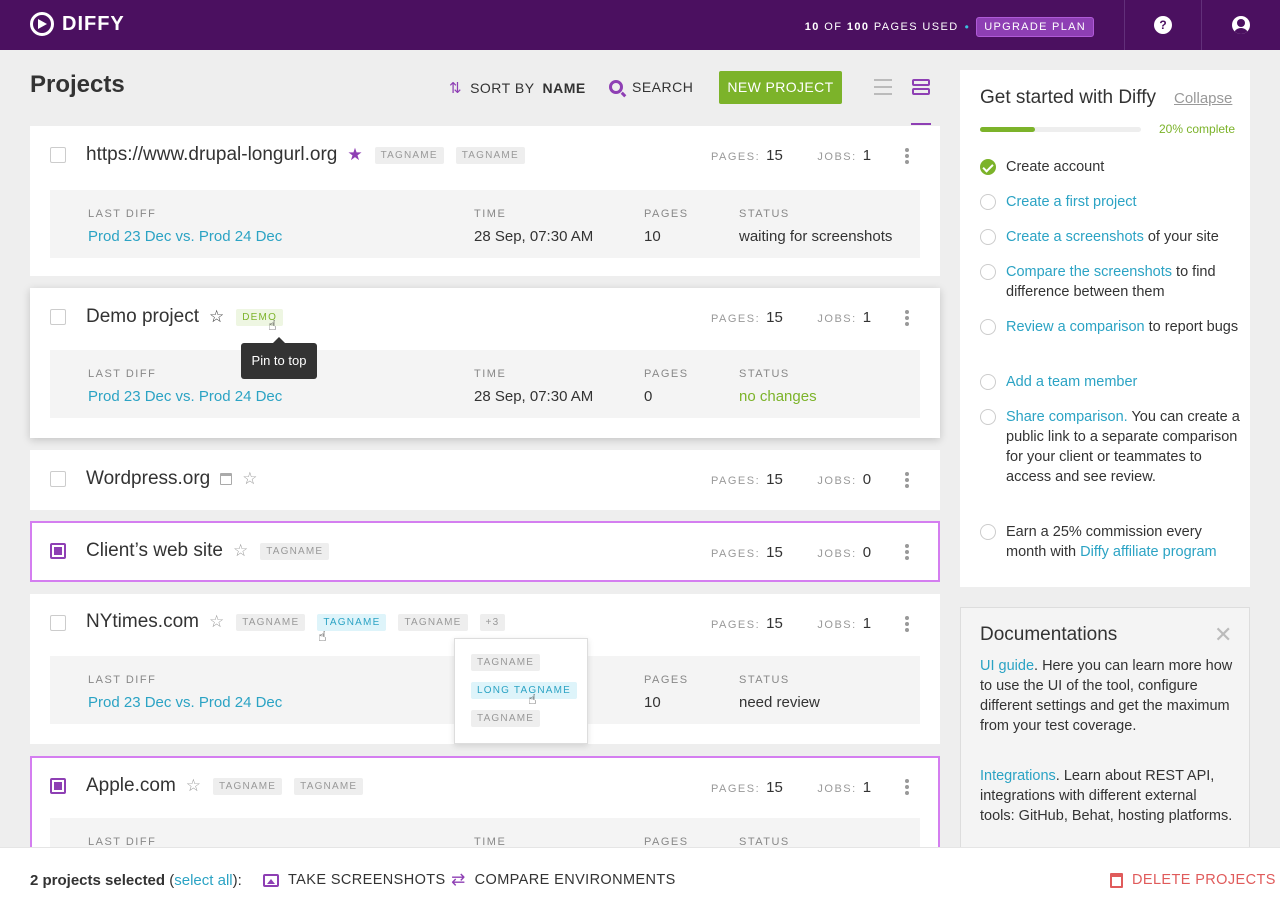 The image size is (1280, 912). What do you see at coordinates (212, 154) in the screenshot?
I see `project-name: https://www.drupal-longurl.org` at bounding box center [212, 154].